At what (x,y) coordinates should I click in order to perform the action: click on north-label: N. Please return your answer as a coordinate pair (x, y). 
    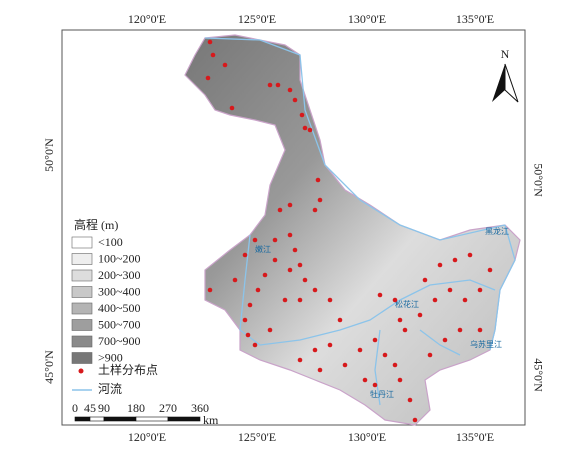
    Looking at the image, I should click on (505, 54).